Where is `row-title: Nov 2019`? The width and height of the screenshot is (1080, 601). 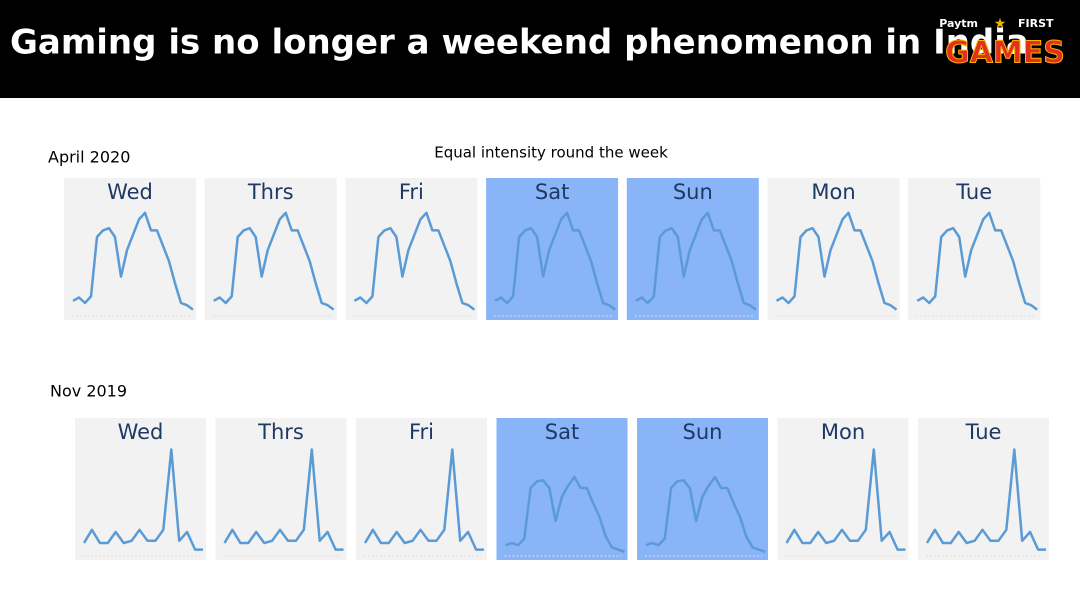
row-title: Nov 2019 is located at coordinates (88, 391).